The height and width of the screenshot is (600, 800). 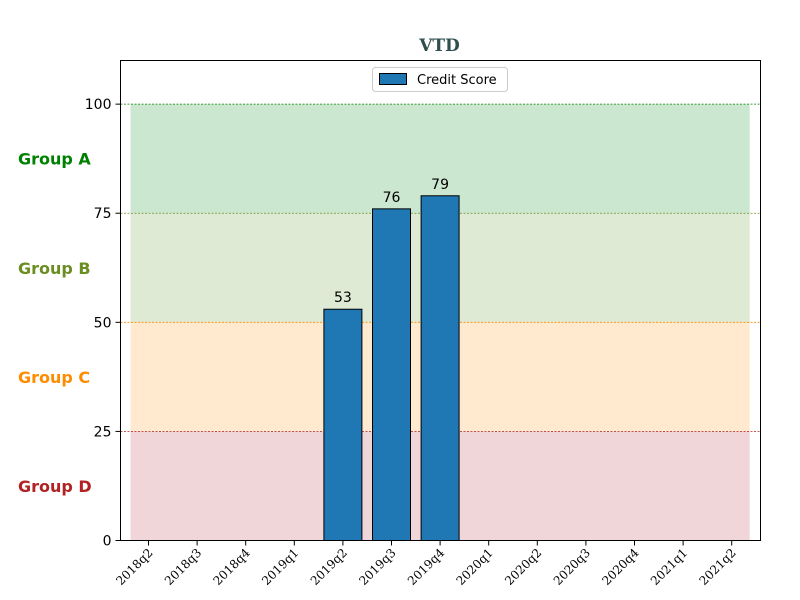 I want to click on x-tick-label: 2020q4, so click(x=620, y=566).